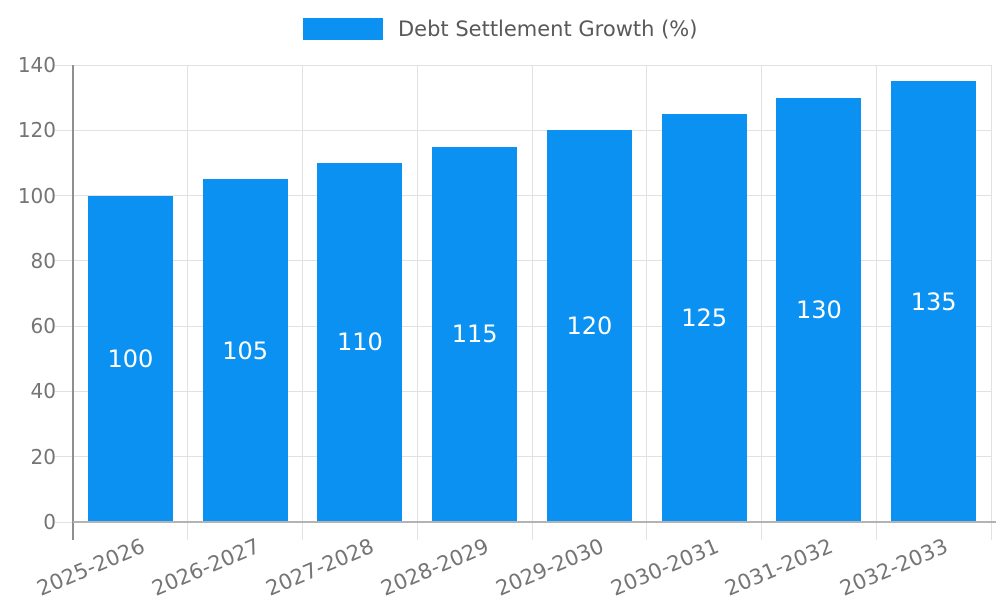 The width and height of the screenshot is (1000, 600). What do you see at coordinates (343, 29) in the screenshot?
I see `legend-swatch` at bounding box center [343, 29].